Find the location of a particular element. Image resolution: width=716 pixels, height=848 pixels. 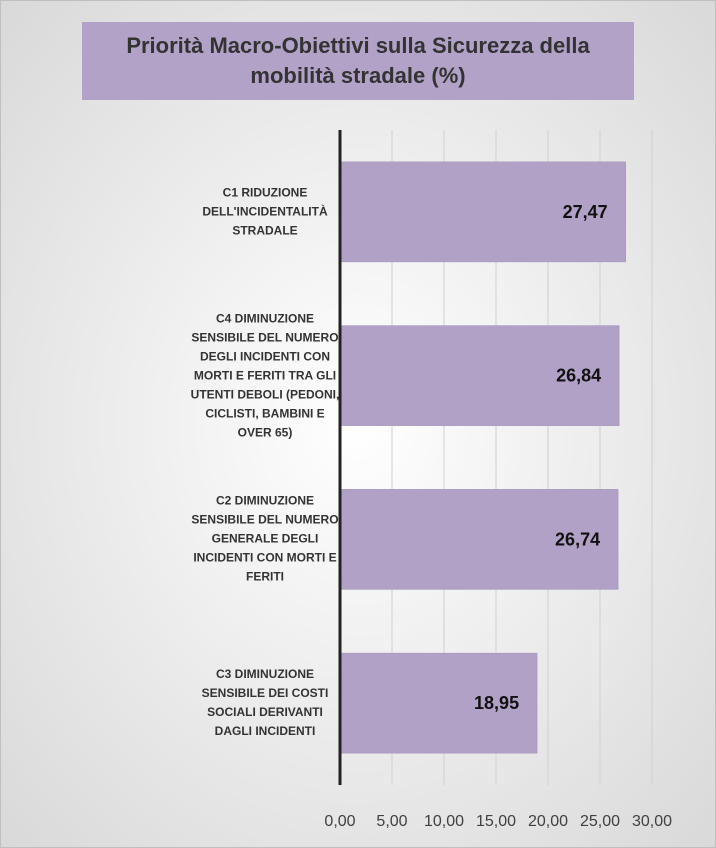

data-label: 26,84 is located at coordinates (578, 376).